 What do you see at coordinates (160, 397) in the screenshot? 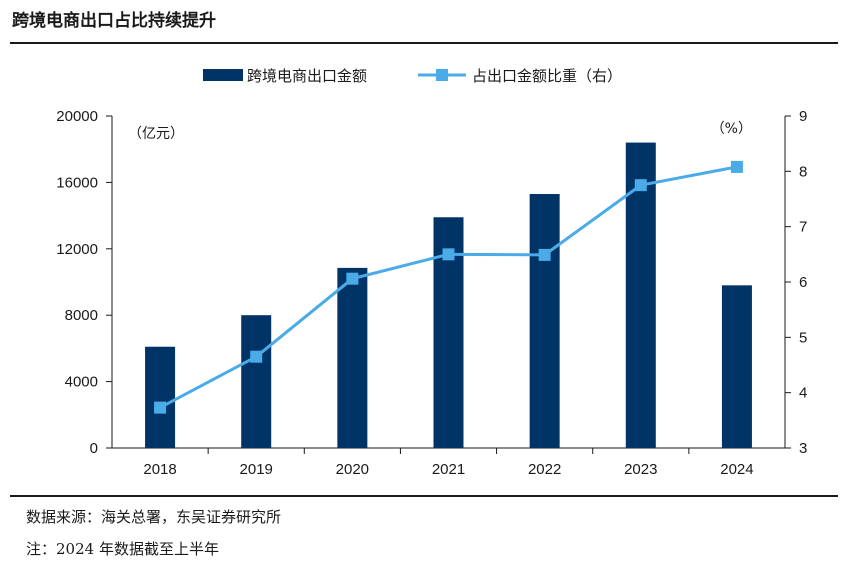
I see `bar-2018` at bounding box center [160, 397].